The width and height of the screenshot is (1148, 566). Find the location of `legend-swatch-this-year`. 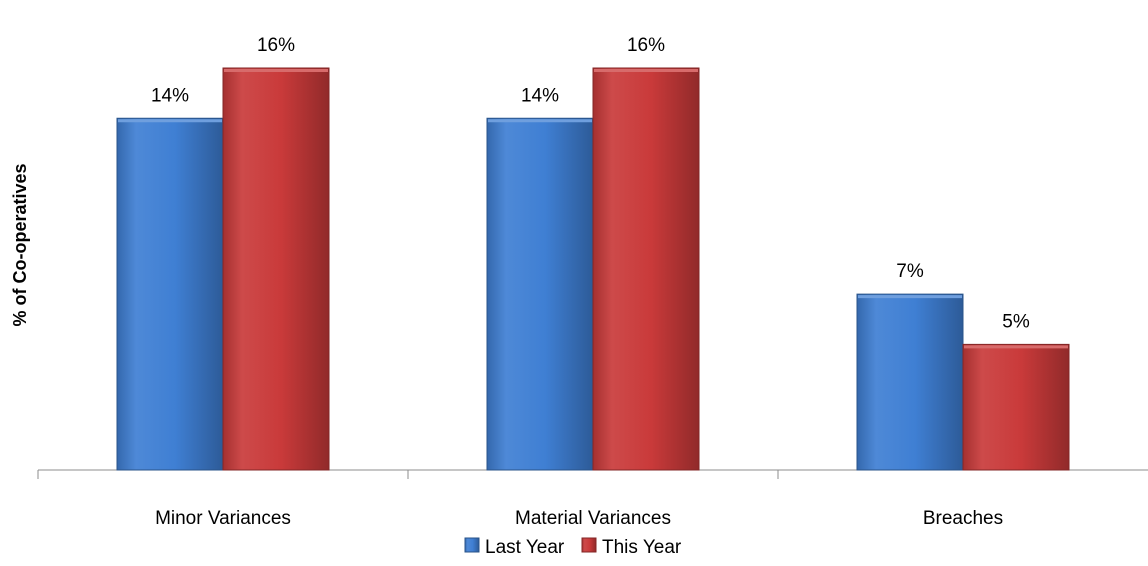

legend-swatch-this-year is located at coordinates (589, 545).